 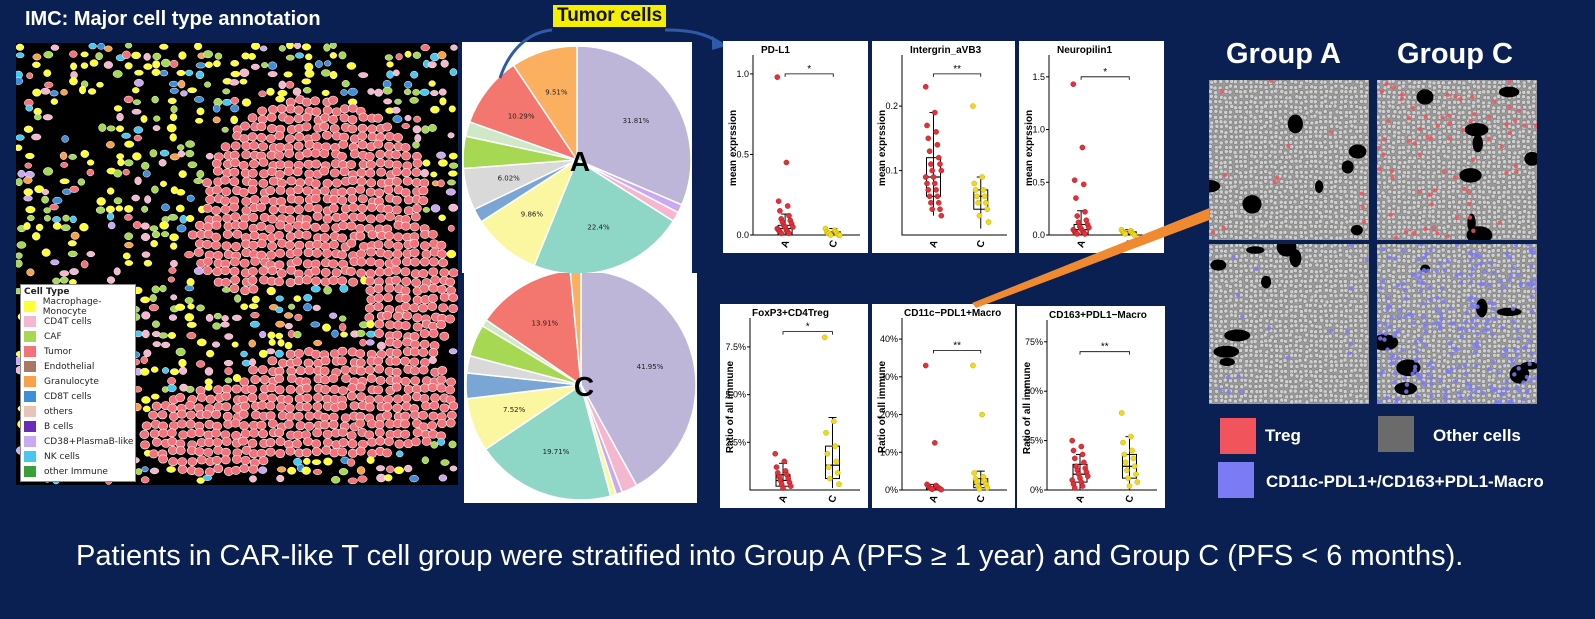 What do you see at coordinates (891, 490) in the screenshot?
I see `y-tick-label: 0%` at bounding box center [891, 490].